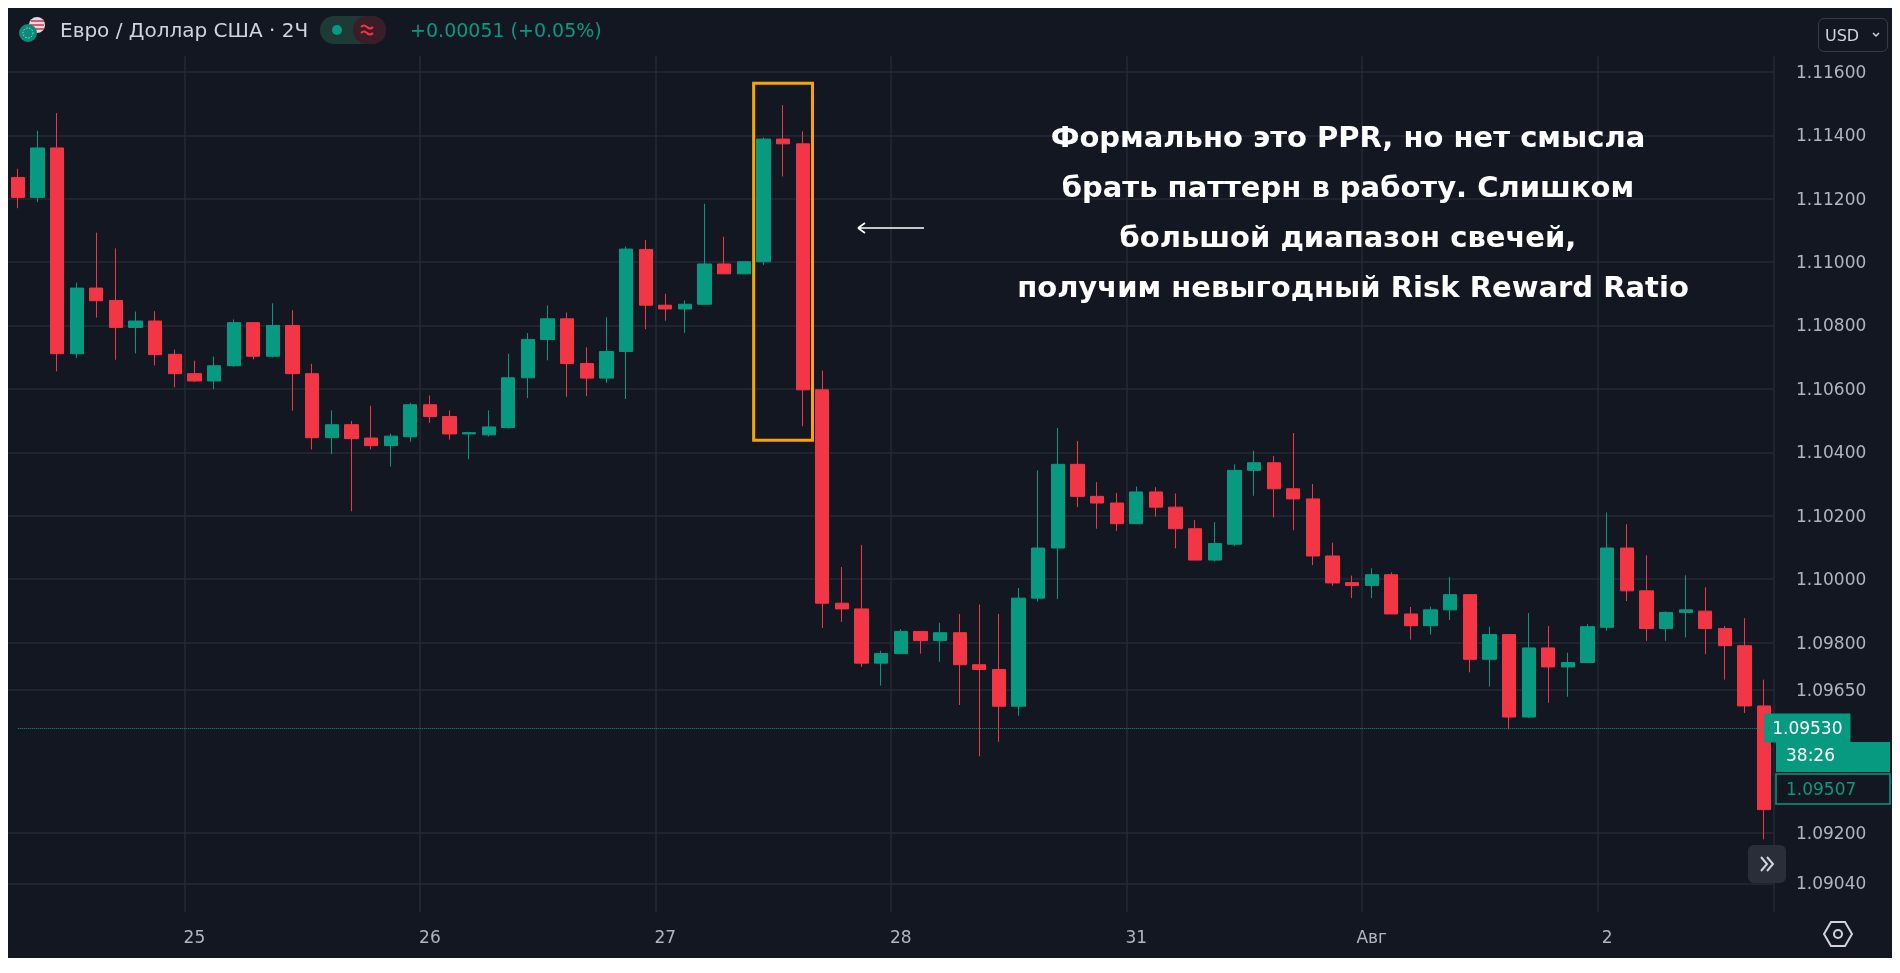 The height and width of the screenshot is (973, 1900). Describe the element at coordinates (184, 30) in the screenshot. I see `chart-title: Евро / Доллар США · 2Ч` at that location.